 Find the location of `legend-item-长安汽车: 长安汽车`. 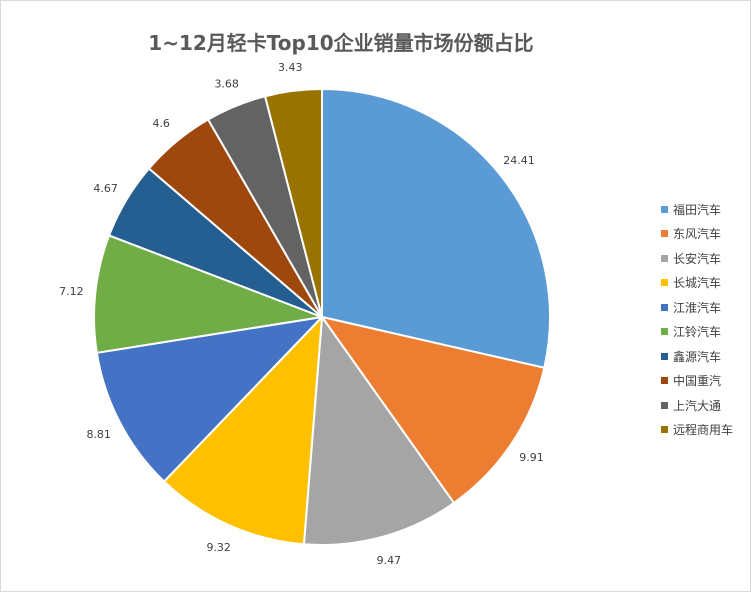

legend-item-长安汽车: 长安汽车 is located at coordinates (697, 258).